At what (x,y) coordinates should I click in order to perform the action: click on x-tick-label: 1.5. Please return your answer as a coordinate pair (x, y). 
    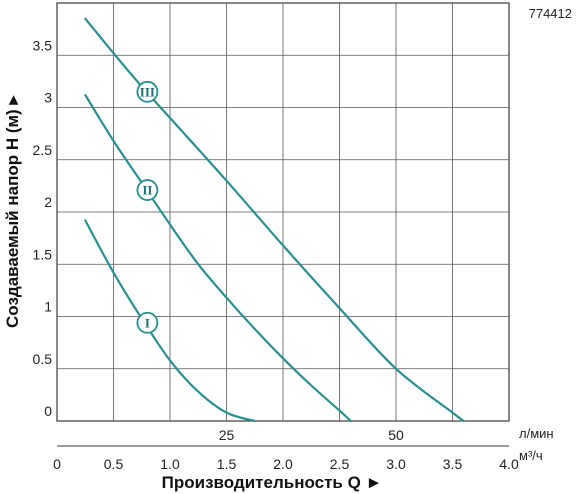
    Looking at the image, I should click on (227, 464).